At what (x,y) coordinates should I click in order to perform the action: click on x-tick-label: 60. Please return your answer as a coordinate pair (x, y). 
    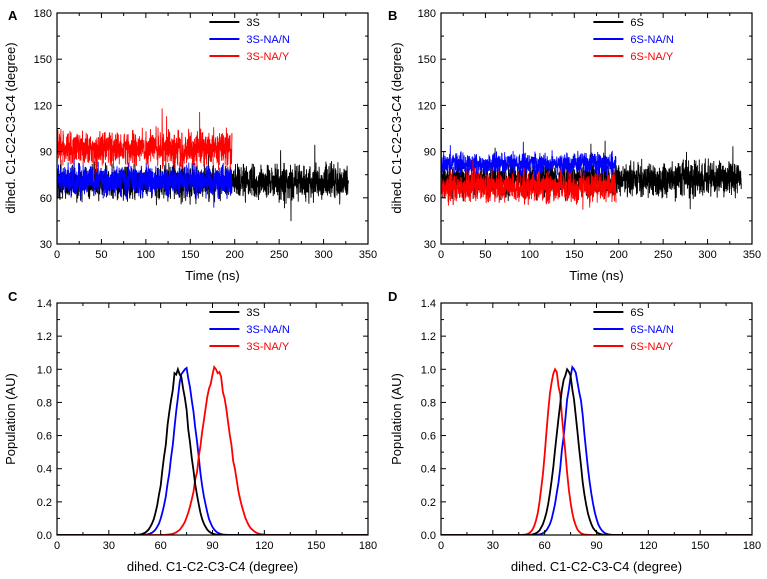
    Looking at the image, I should click on (545, 546).